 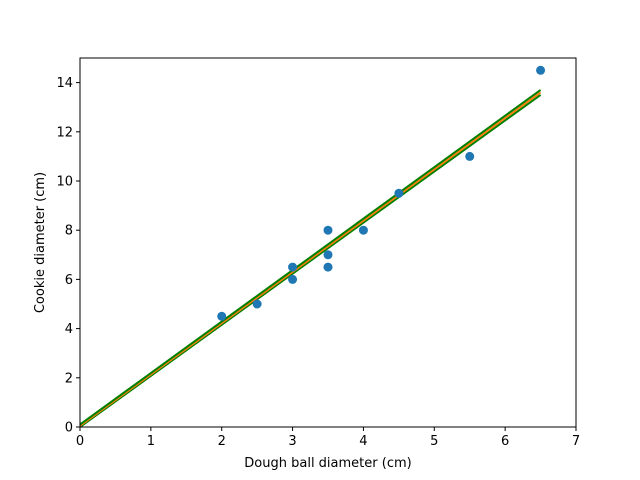 I want to click on x-tick-label: 3, so click(x=292, y=441).